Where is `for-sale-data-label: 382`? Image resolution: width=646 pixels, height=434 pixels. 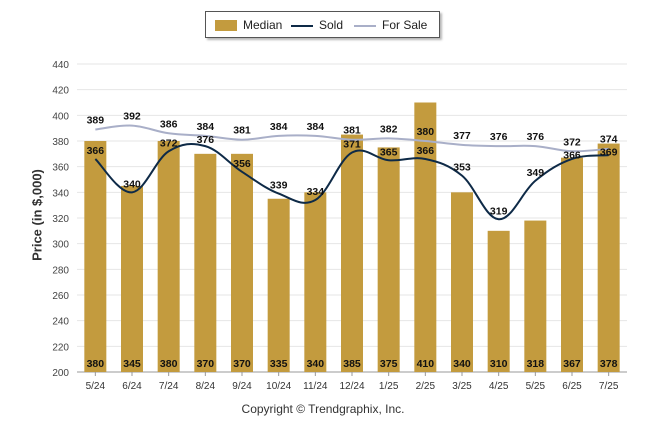 for-sale-data-label: 382 is located at coordinates (389, 129).